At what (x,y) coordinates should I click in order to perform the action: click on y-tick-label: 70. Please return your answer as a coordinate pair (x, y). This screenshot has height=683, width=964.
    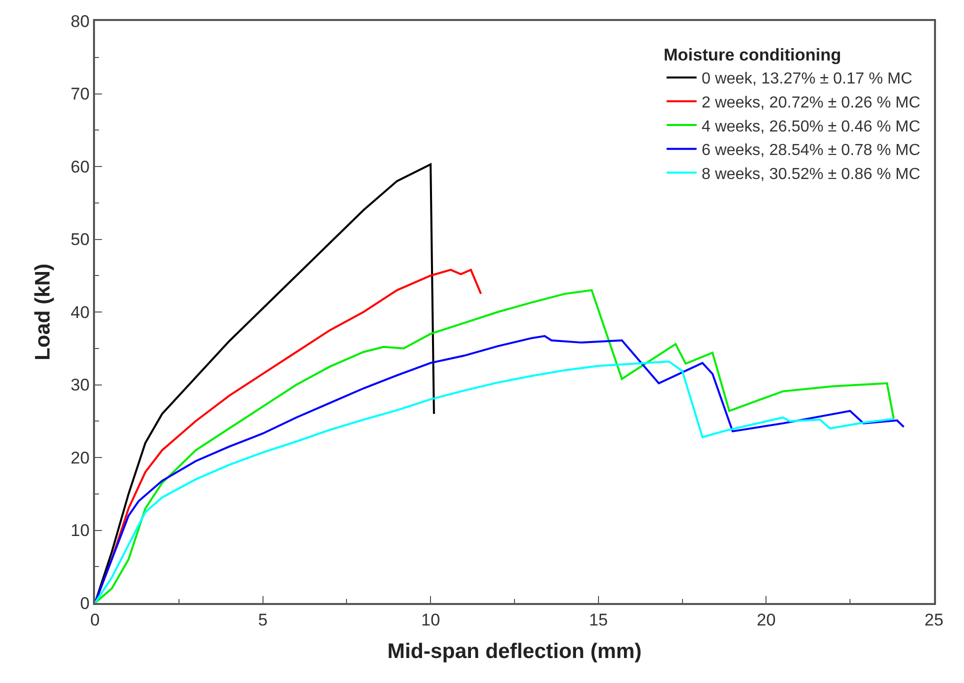
    Looking at the image, I should click on (80, 94).